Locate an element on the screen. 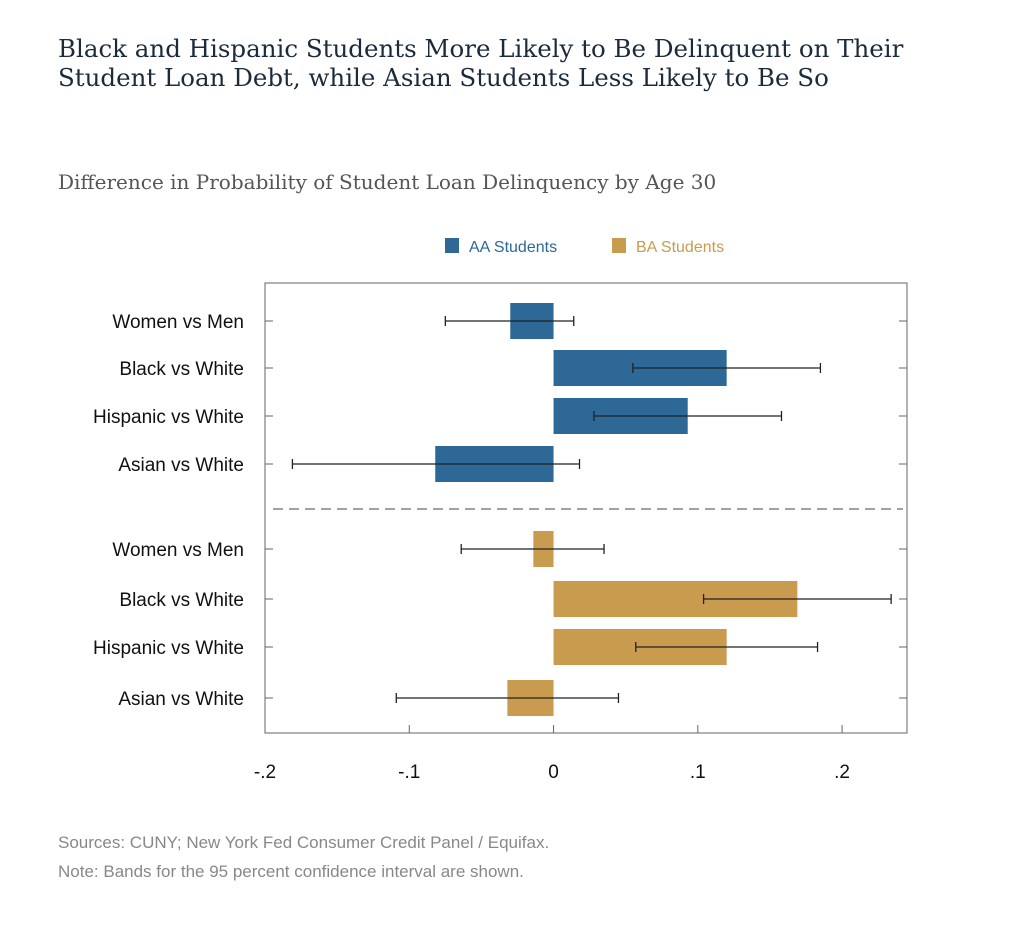  x-tick-label: 0 is located at coordinates (553, 772).